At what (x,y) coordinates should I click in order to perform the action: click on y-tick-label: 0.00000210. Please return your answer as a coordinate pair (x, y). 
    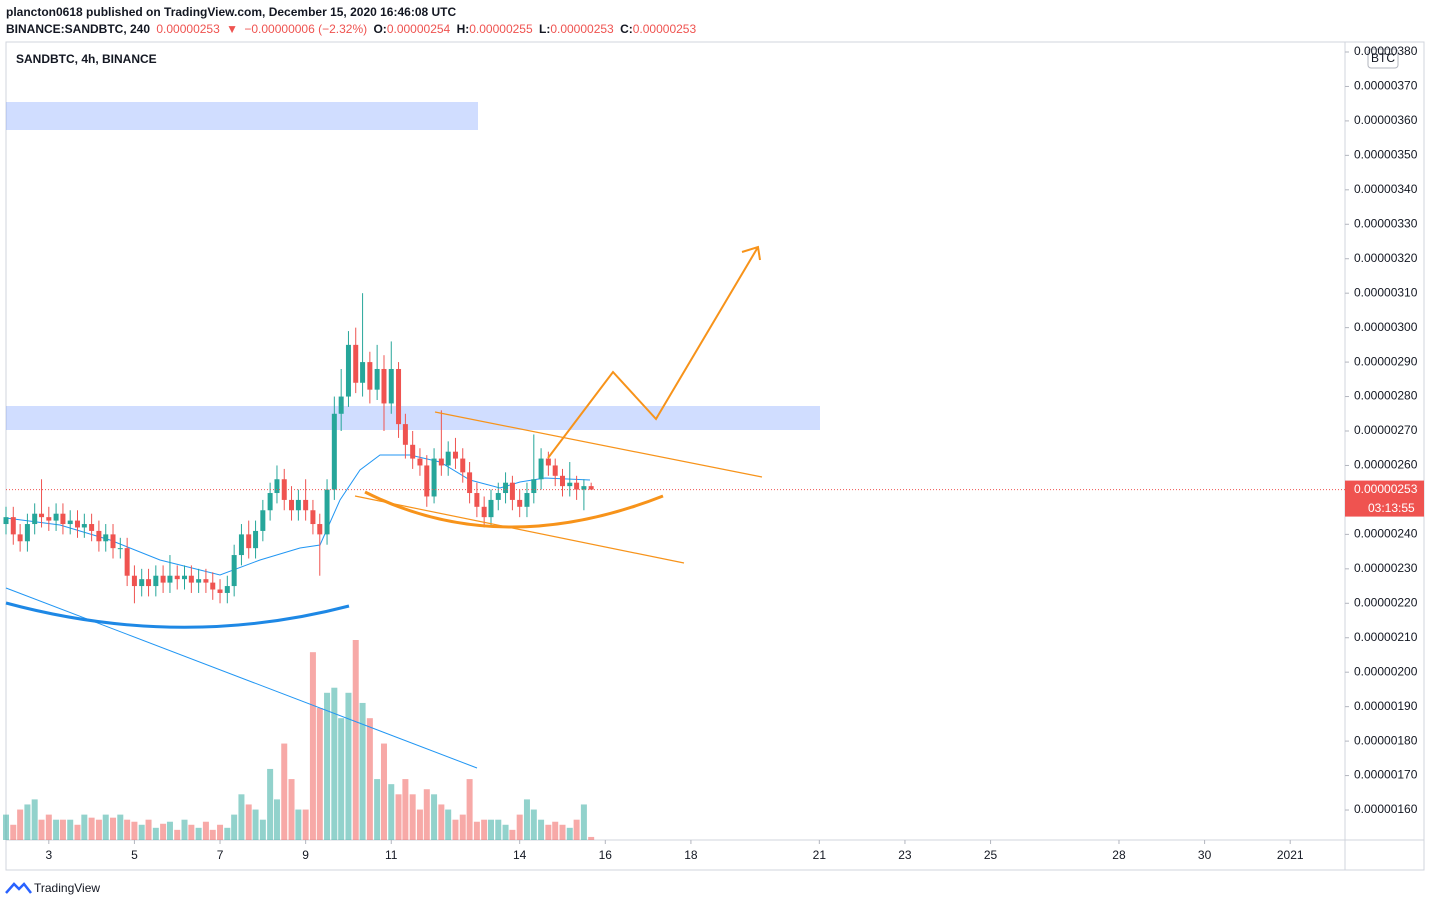
    Looking at the image, I should click on (1386, 637).